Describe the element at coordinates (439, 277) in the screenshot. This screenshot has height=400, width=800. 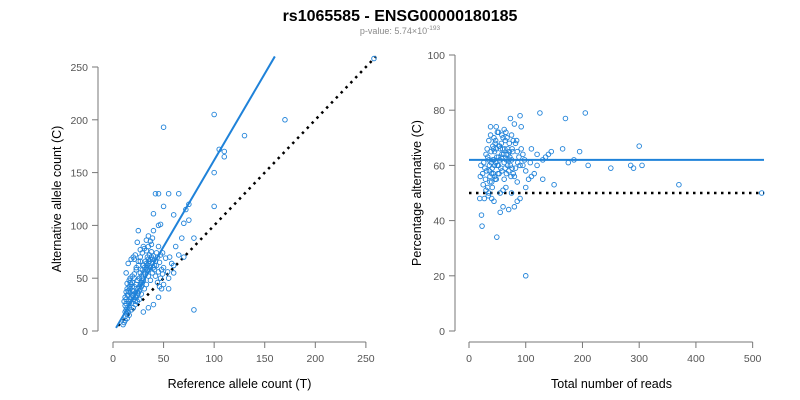
I see `y-tick-label: 20` at that location.